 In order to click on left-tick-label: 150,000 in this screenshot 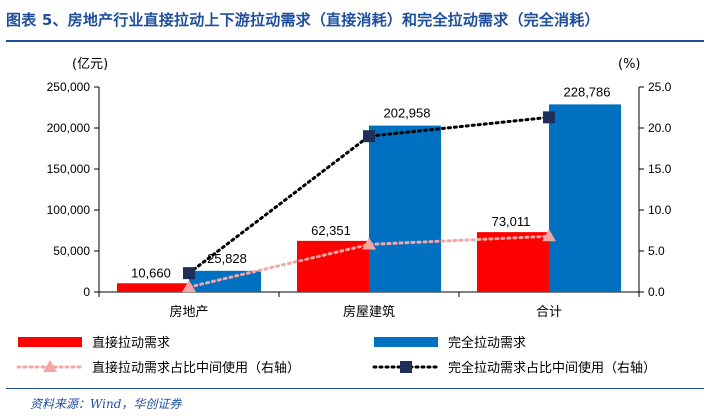, I will do `click(69, 169)`.